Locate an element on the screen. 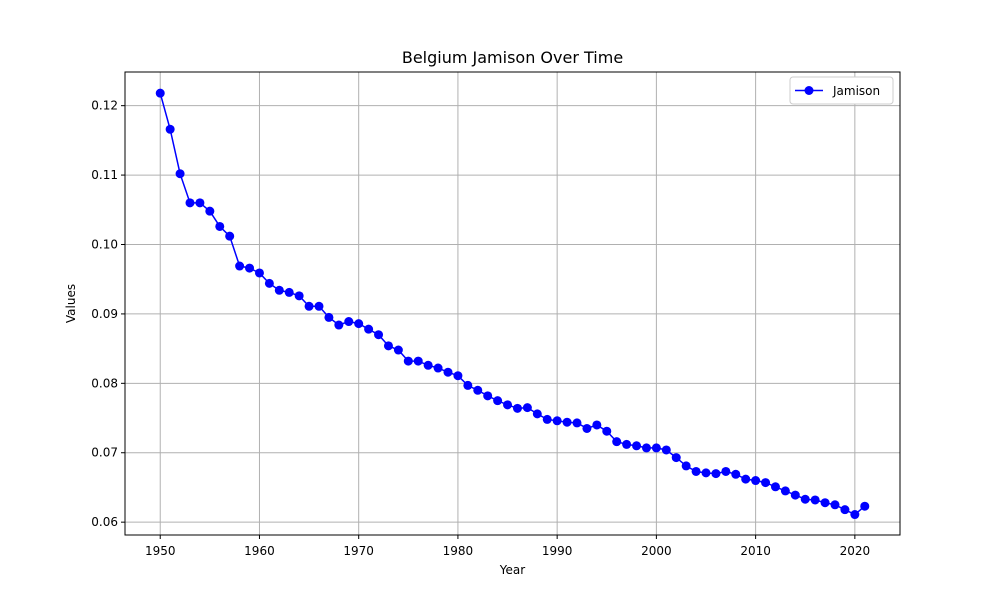 The image size is (1000, 600). y-tick-label: 0.11 is located at coordinates (104, 175).